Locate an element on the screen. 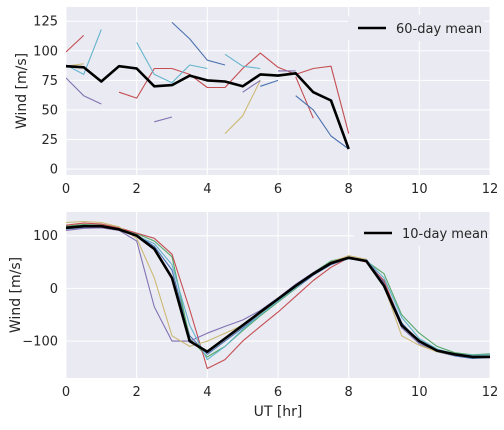 Image resolution: width=504 pixels, height=430 pixels. y-tick-label: 125 is located at coordinates (45, 22).